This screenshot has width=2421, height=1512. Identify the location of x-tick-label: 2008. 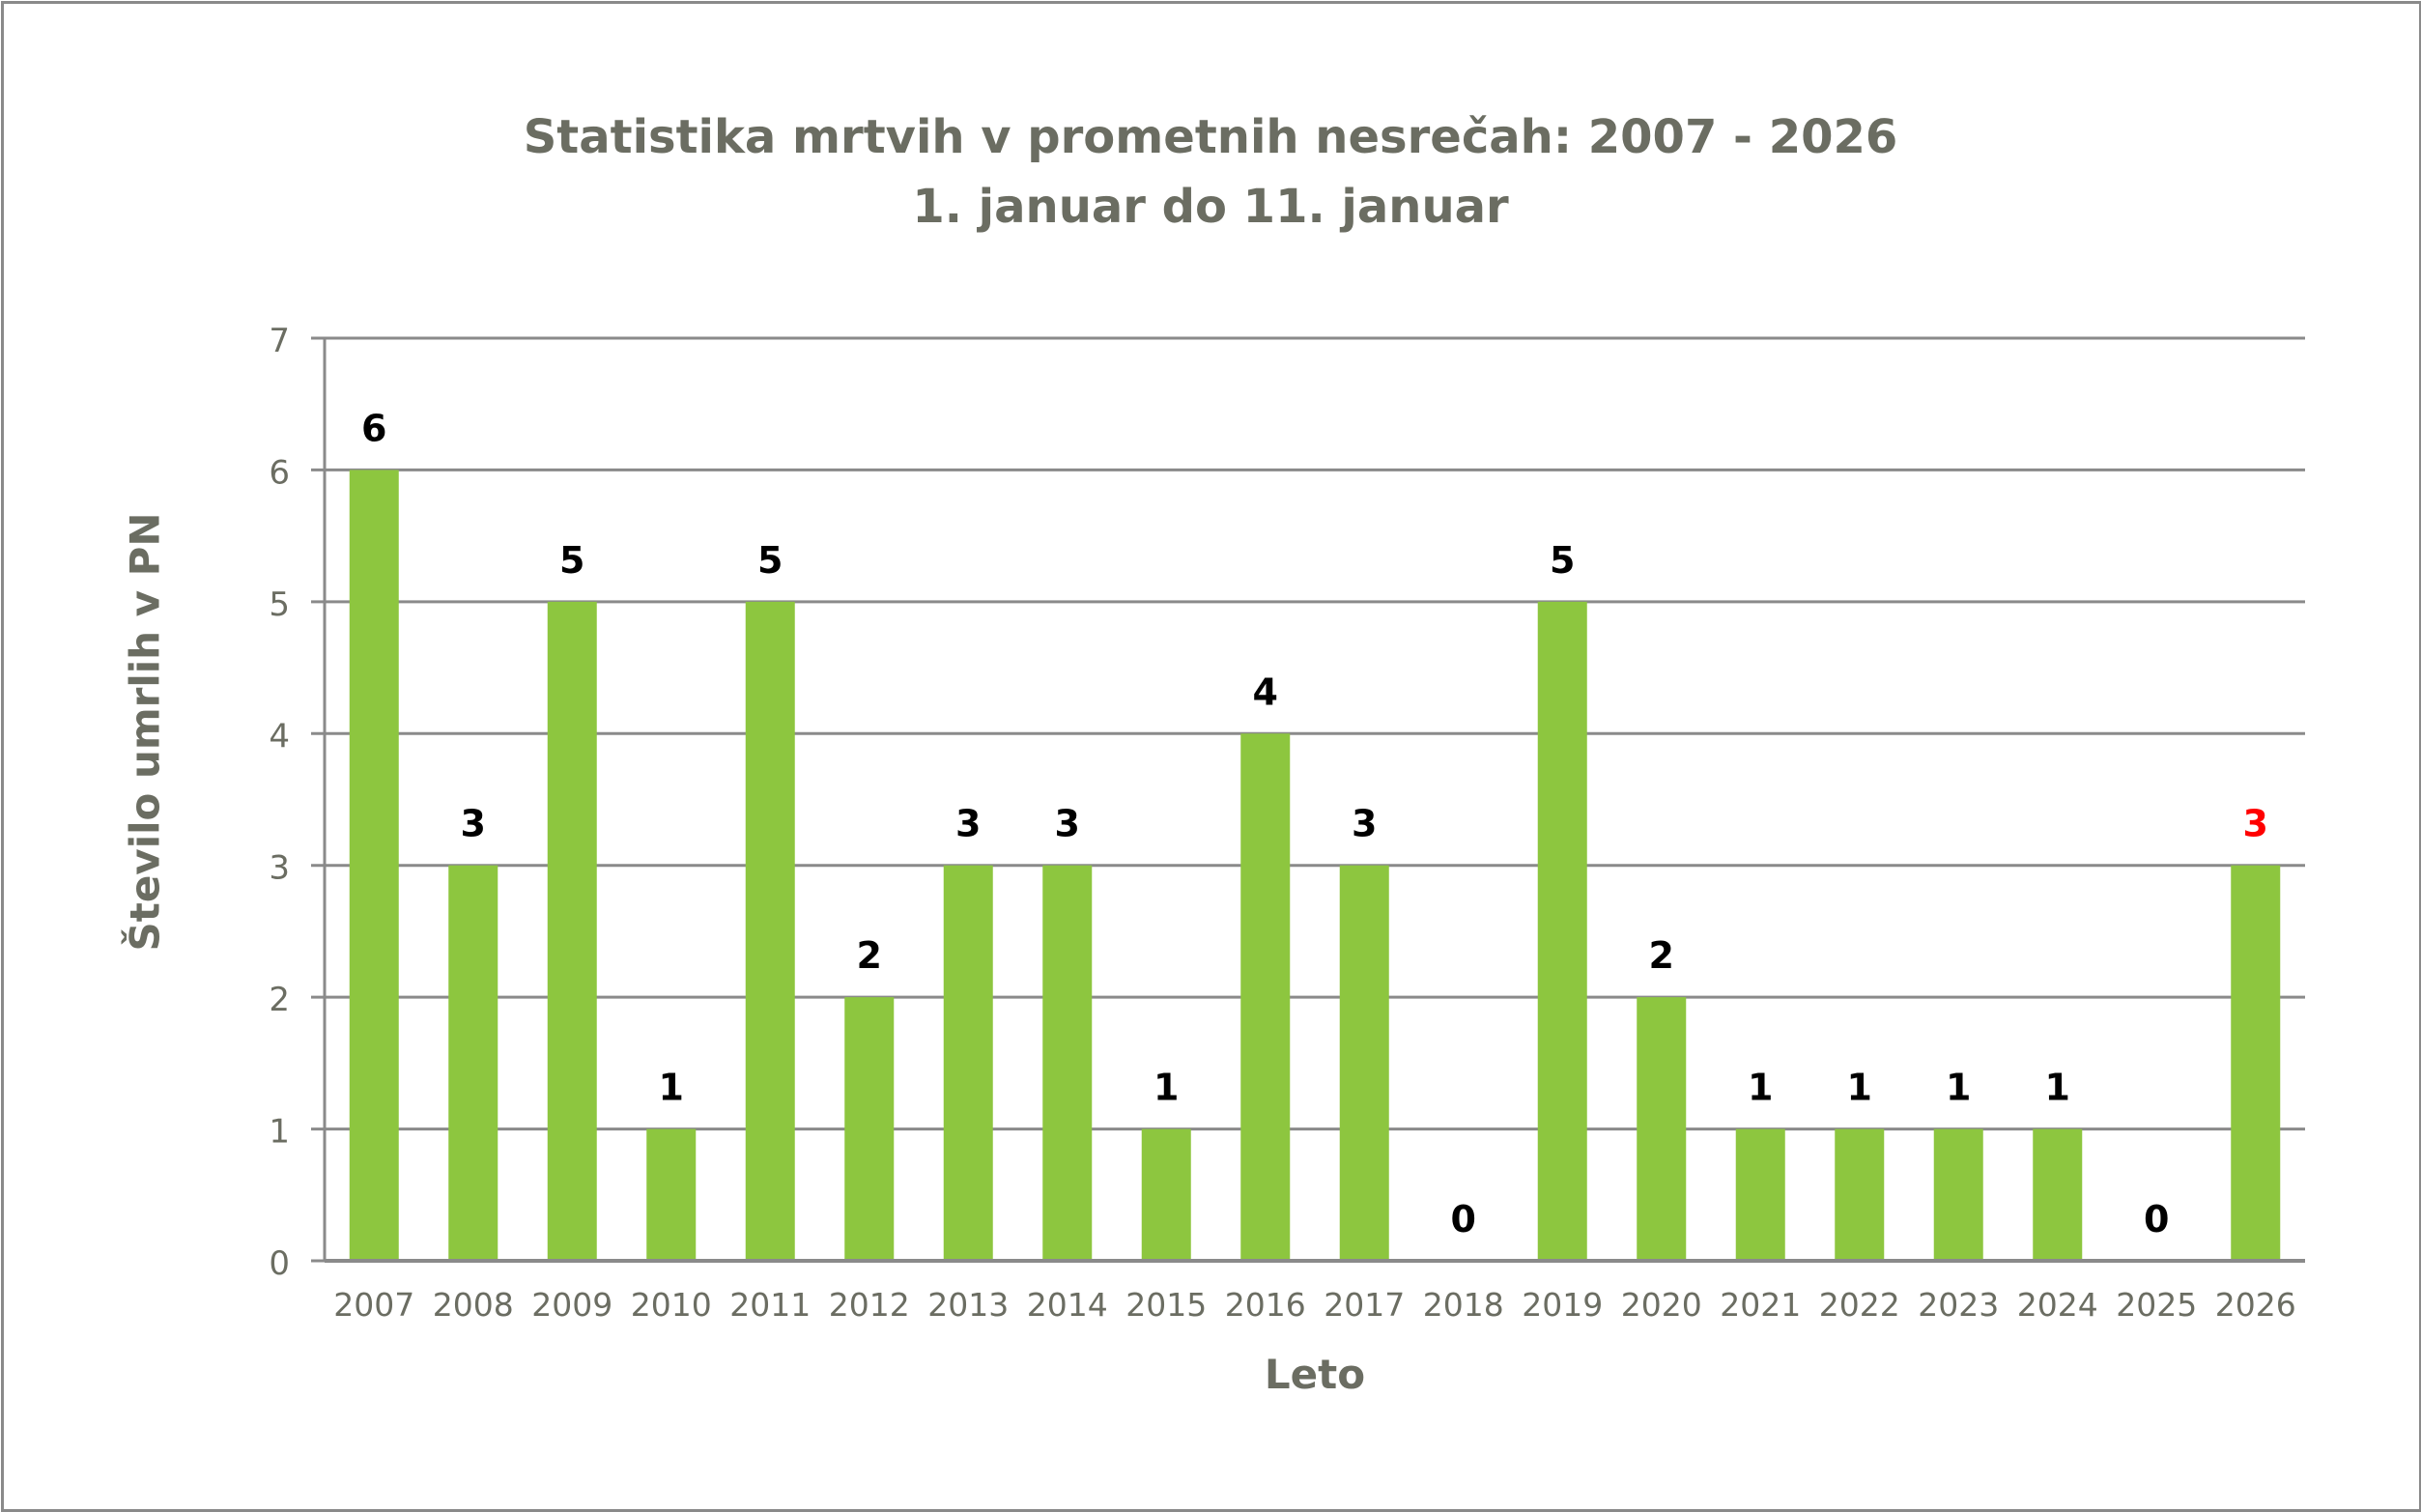
(473, 1305).